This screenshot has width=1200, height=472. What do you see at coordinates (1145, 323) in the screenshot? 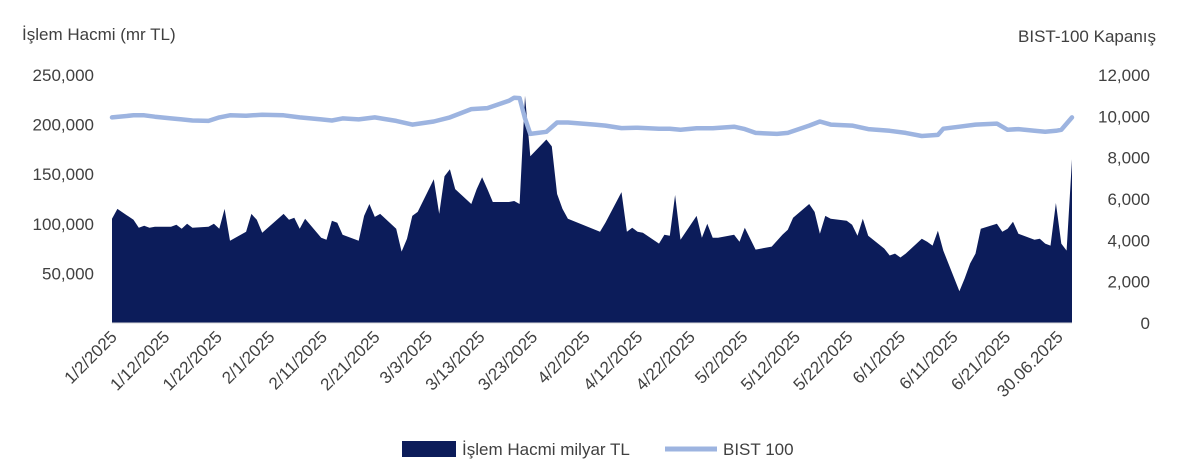
I see `y-right-tick-label: 0` at bounding box center [1145, 323].